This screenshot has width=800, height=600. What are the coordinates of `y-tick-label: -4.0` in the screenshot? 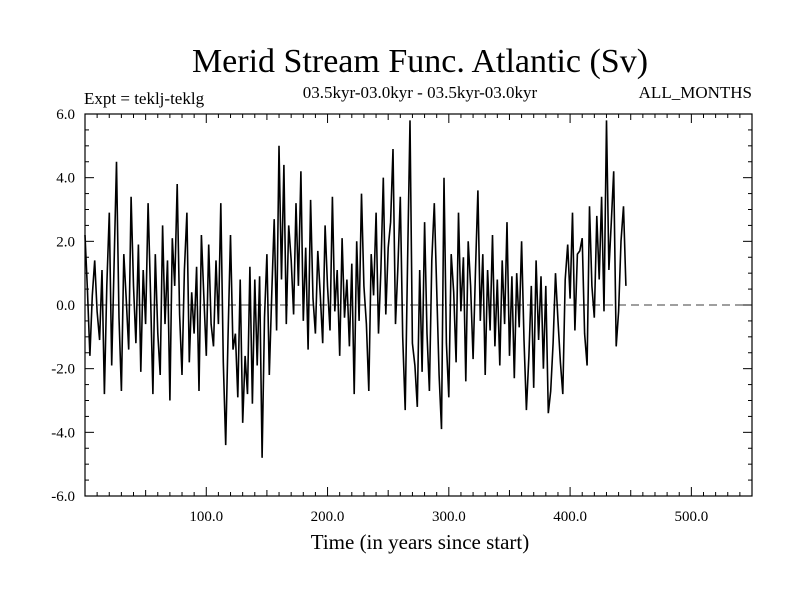 It's located at (63, 433).